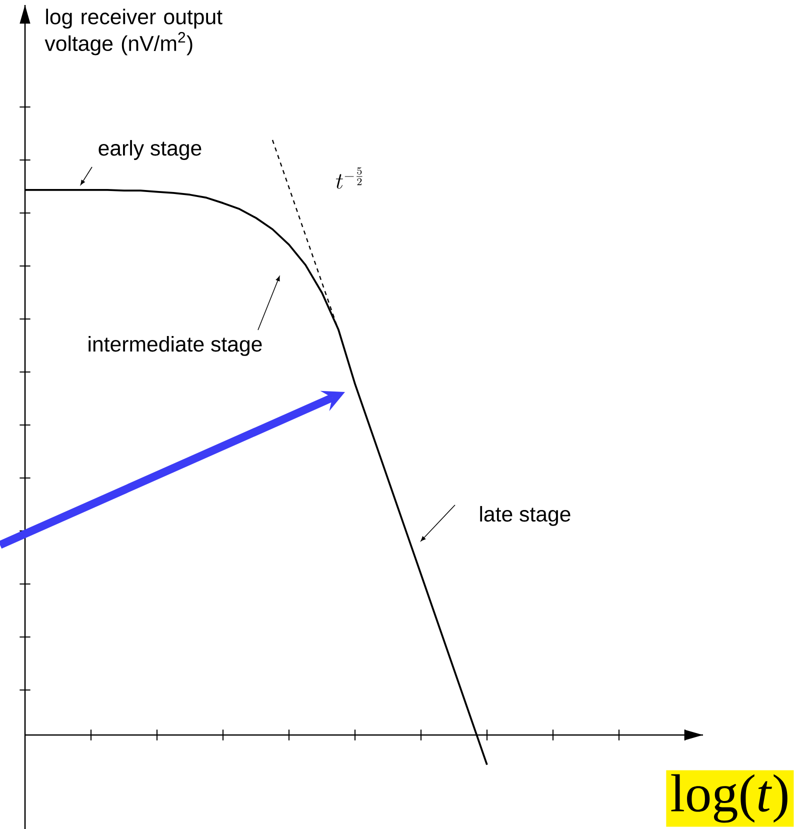 This screenshot has height=829, width=798. Describe the element at coordinates (525, 516) in the screenshot. I see `annotation: late stage` at that location.